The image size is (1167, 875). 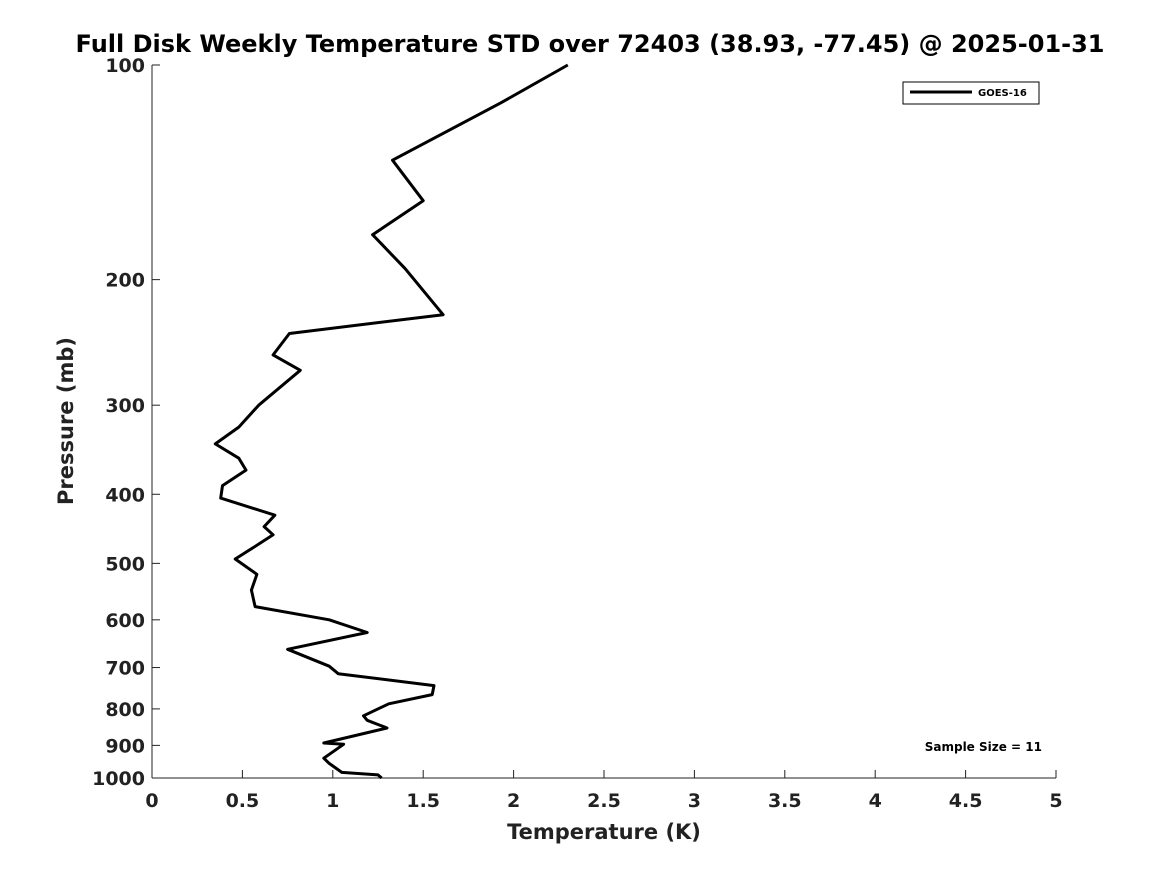 What do you see at coordinates (983, 747) in the screenshot?
I see `sample-size-annotation: Sample Size = 11` at bounding box center [983, 747].